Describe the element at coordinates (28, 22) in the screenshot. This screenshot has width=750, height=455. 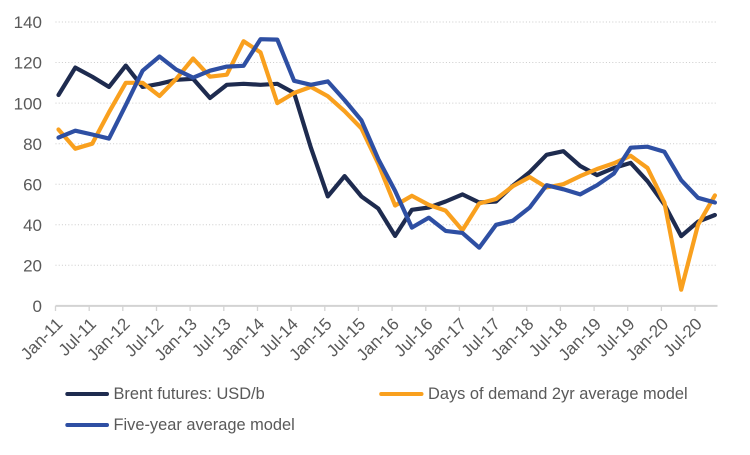
I see `svg-text: 140` at that location.